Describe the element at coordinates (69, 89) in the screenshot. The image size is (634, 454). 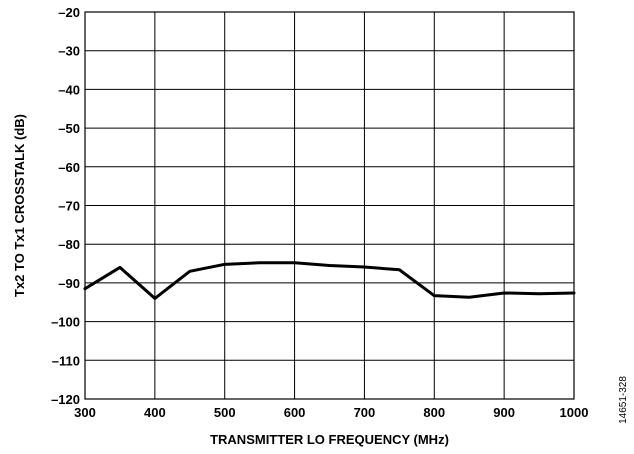
I see `y-tick-label: –40` at that location.